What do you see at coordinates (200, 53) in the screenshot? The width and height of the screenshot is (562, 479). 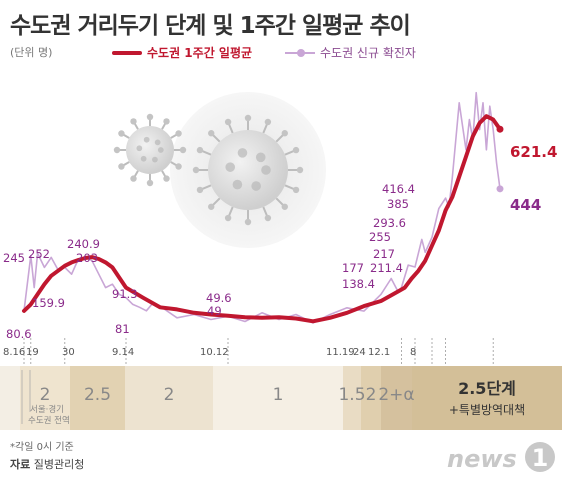 I see `legend-avg-label: 수도권 1주간 일평균` at bounding box center [200, 53].